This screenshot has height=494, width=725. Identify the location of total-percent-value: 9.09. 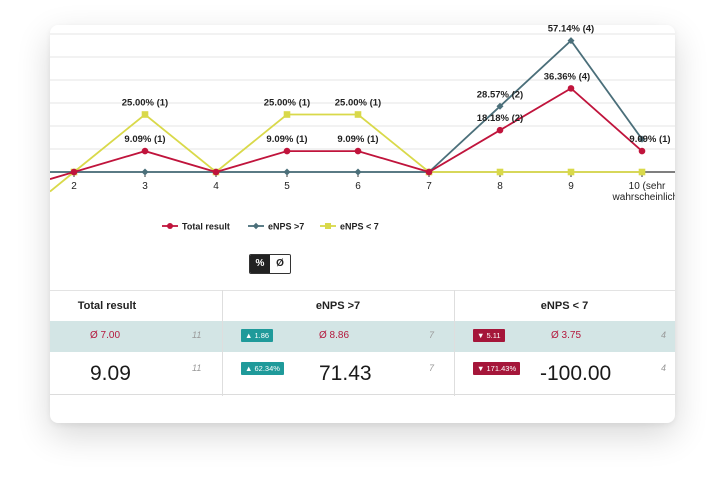
(110, 373).